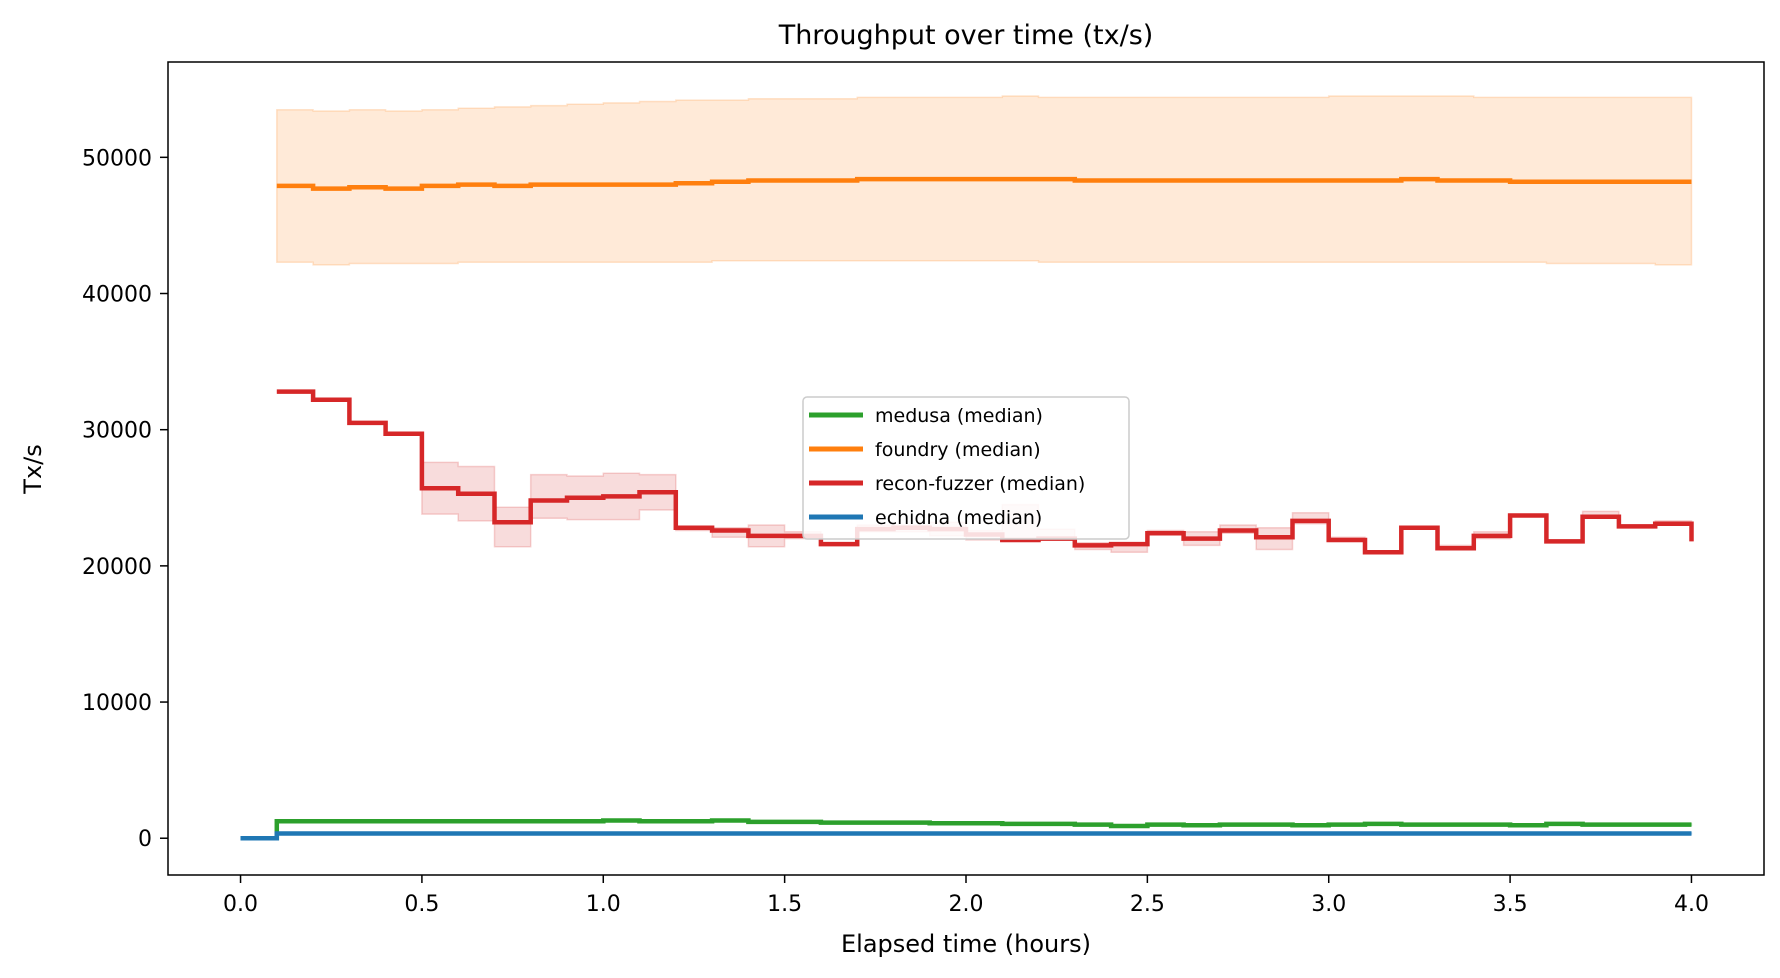  Describe the element at coordinates (145, 839) in the screenshot. I see `y-tick-label: 0` at that location.